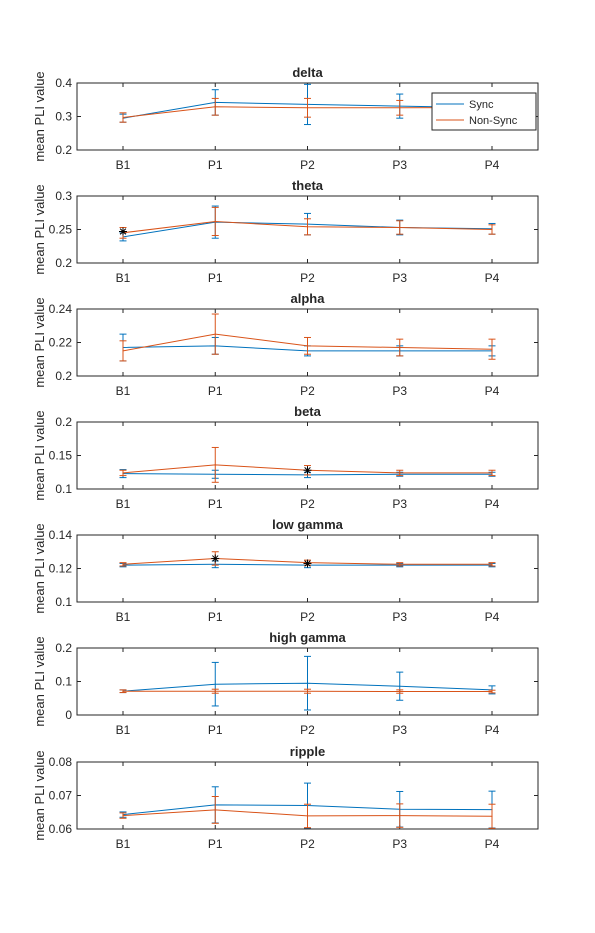 The height and width of the screenshot is (933, 595). I want to click on panel-alpha: alpha 0.2 0.22 0.24 B1 P1 P2 P3 P4 mean PLI value, so click(285, 344).